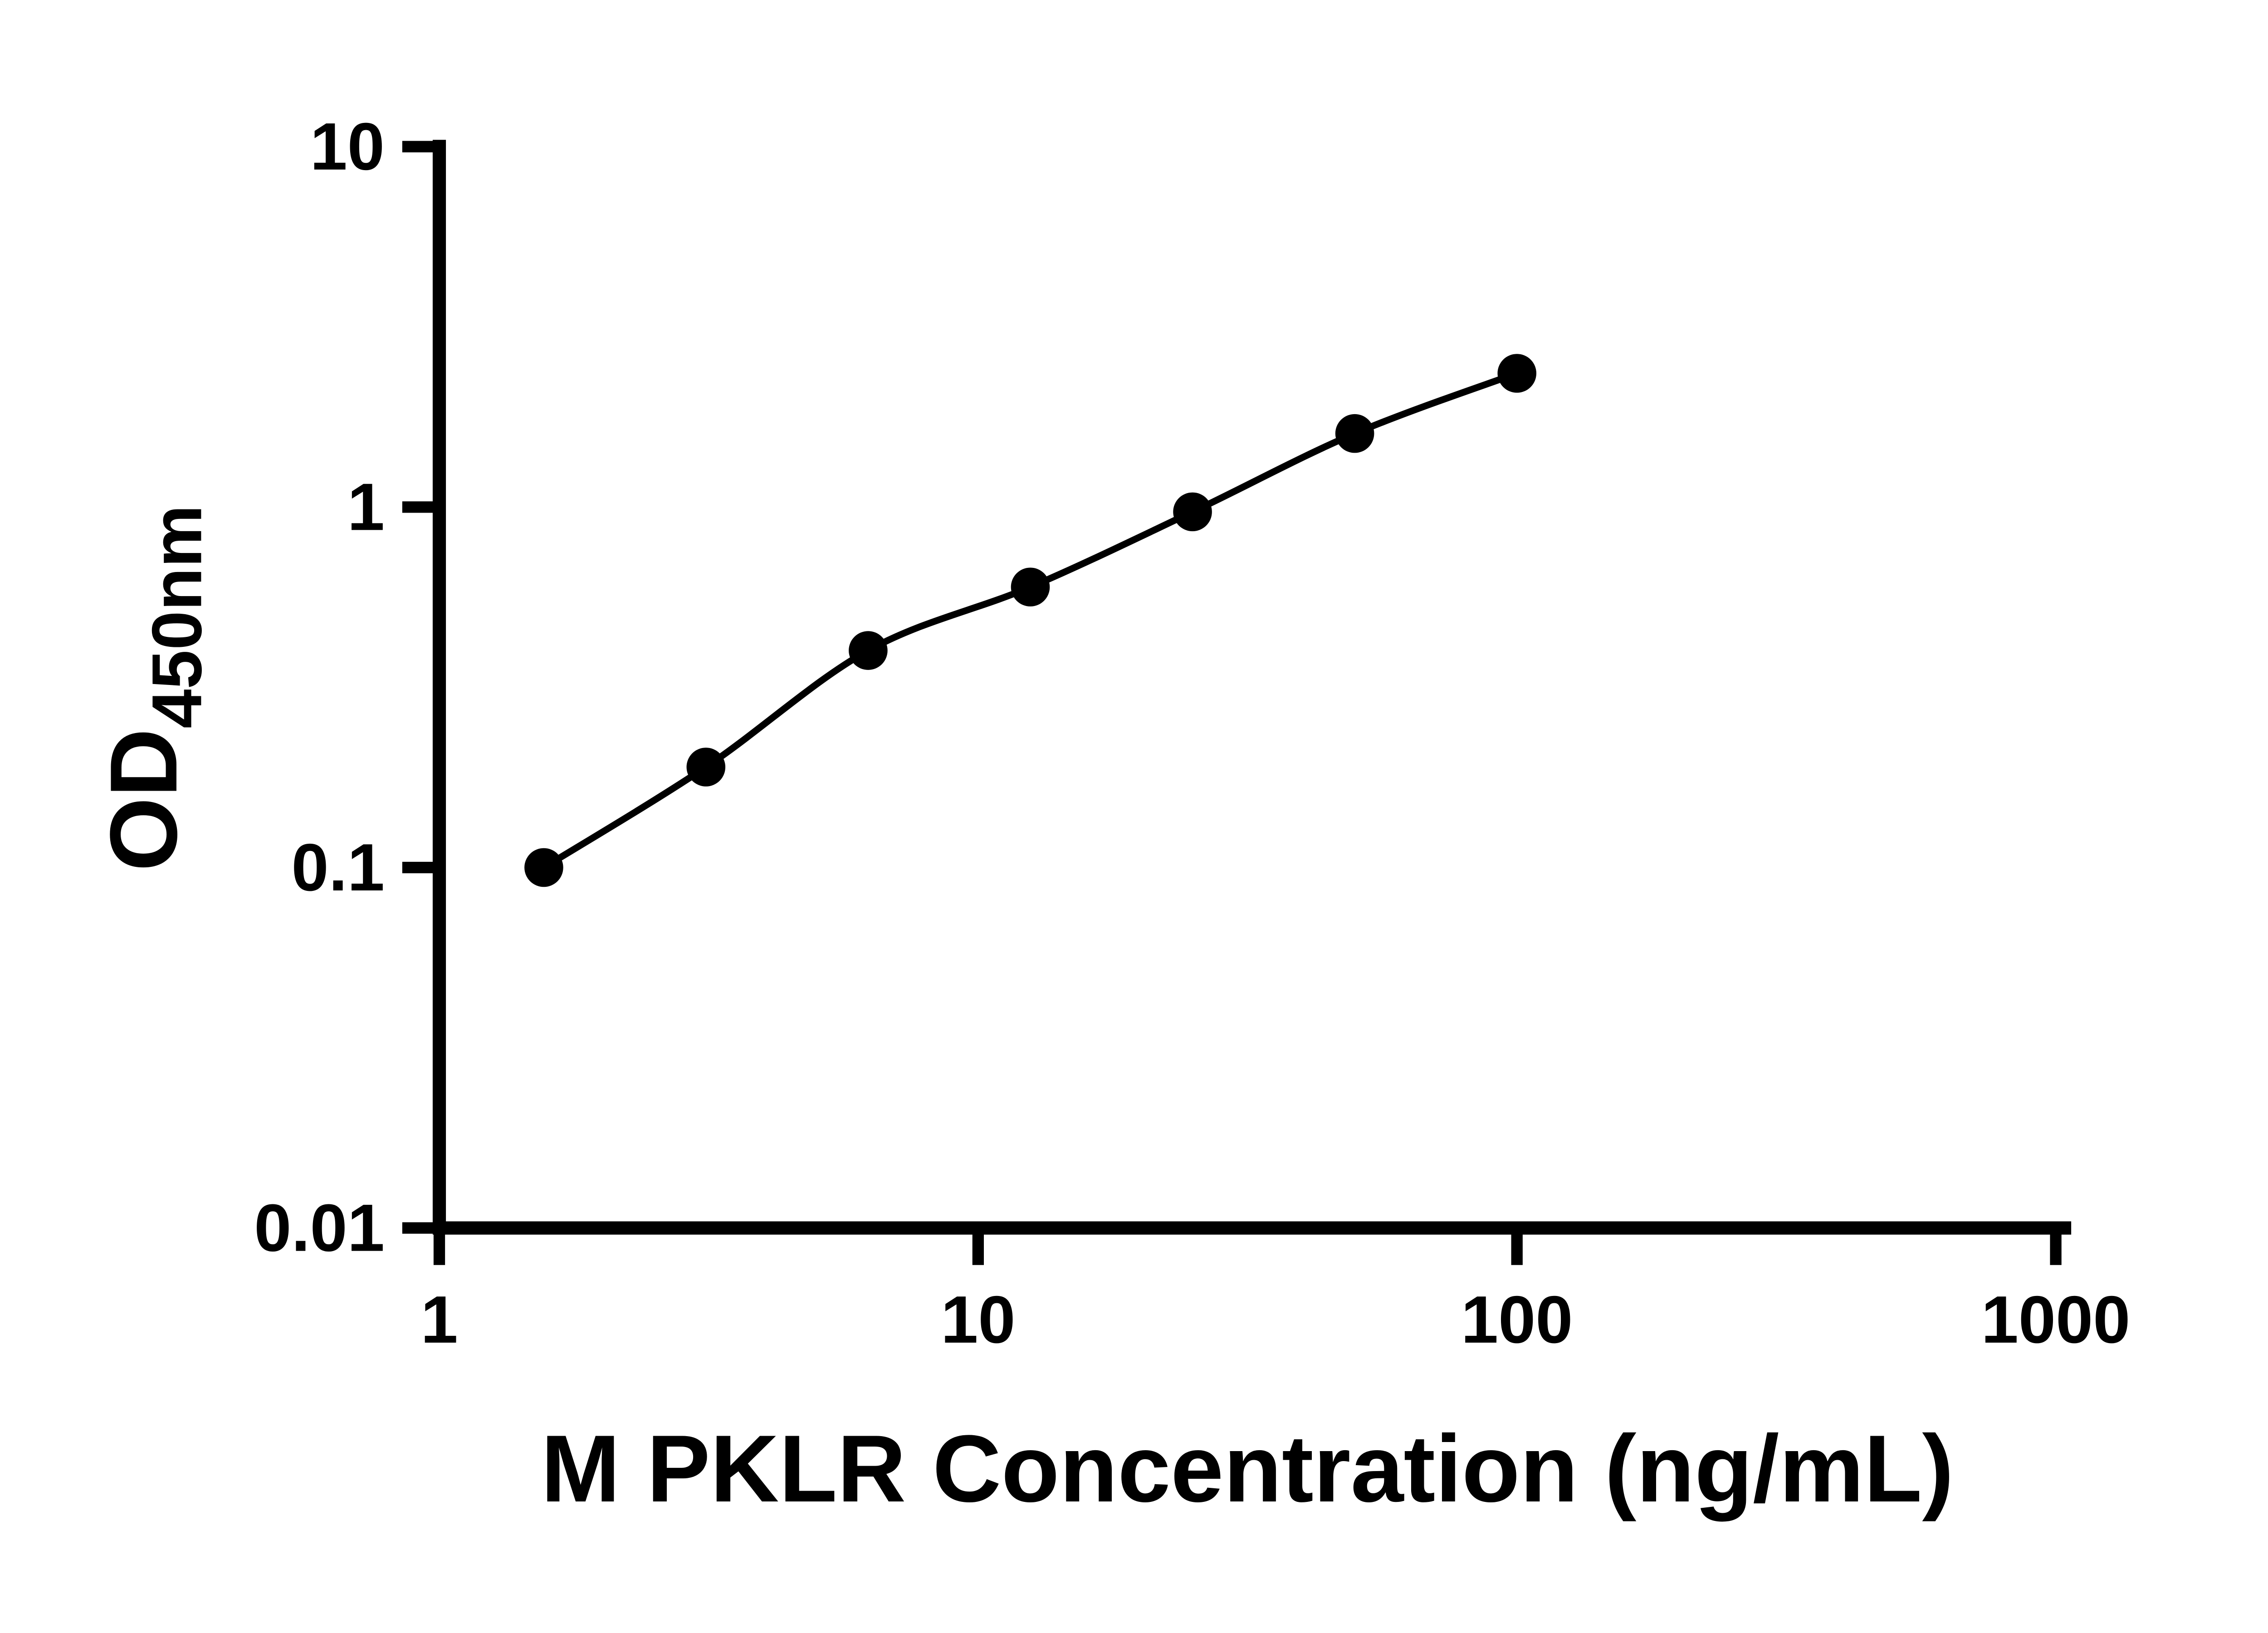 This screenshot has height=1633, width=2268. Describe the element at coordinates (2056, 1319) in the screenshot. I see `x-tick-label: 1000` at that location.